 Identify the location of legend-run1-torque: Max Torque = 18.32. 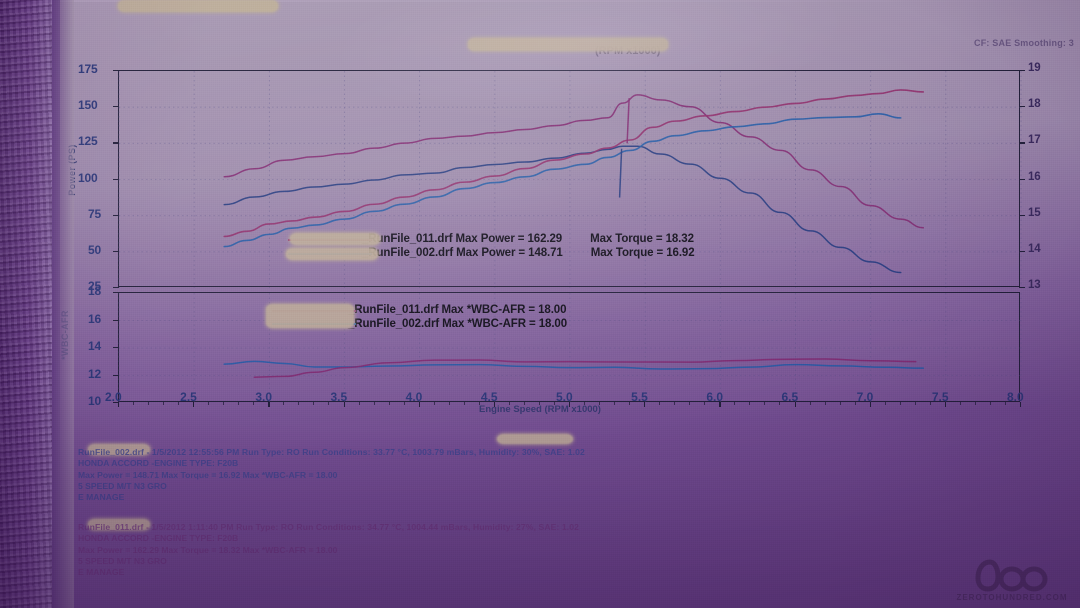
(642, 239).